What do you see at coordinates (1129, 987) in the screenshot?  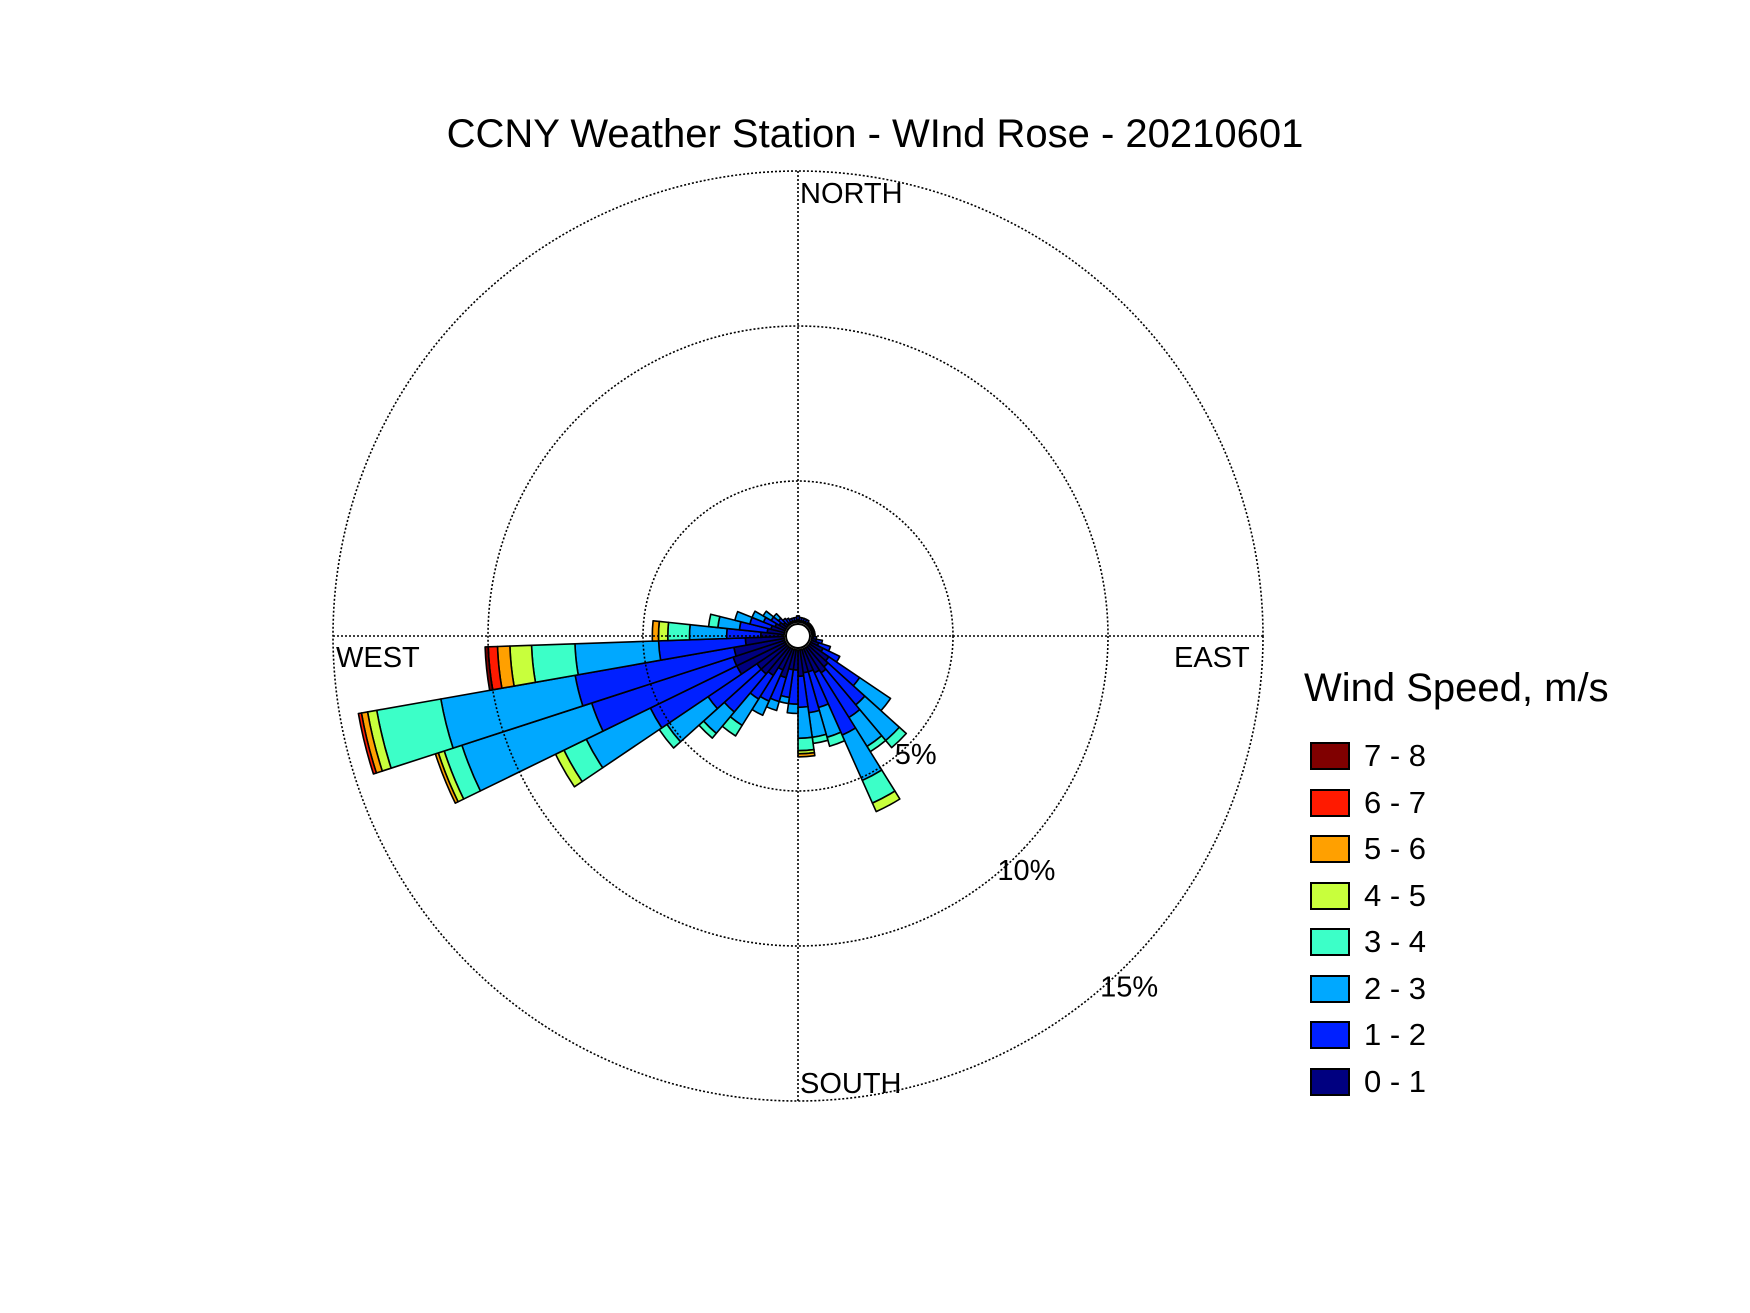 I see `ring-label-15: 15%` at bounding box center [1129, 987].